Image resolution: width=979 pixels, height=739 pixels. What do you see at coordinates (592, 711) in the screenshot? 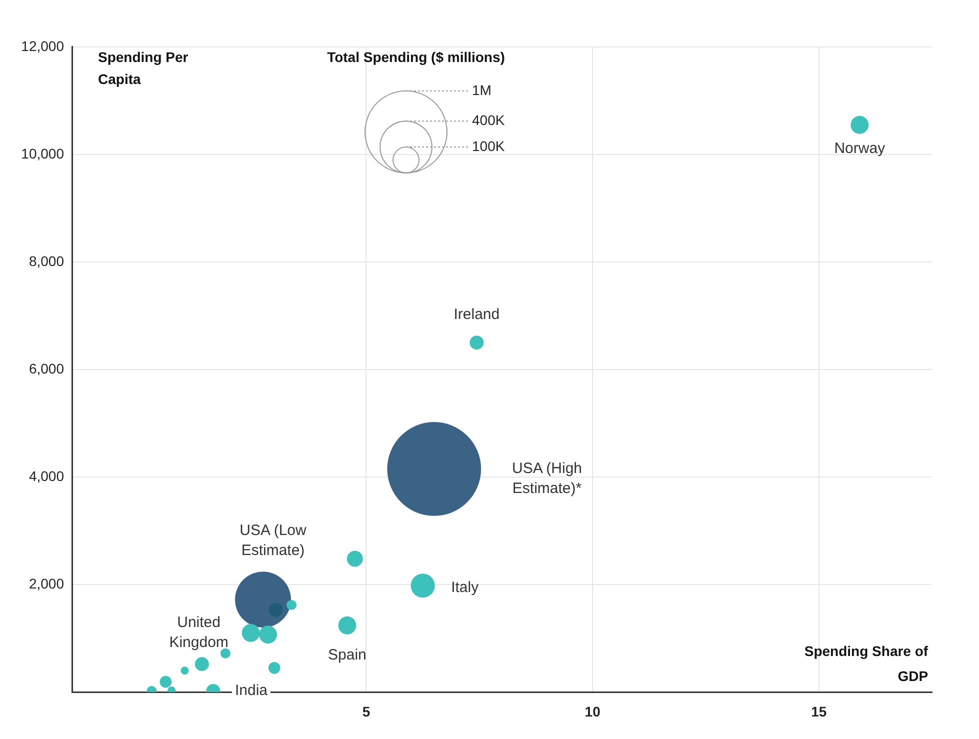
I see `x-tick-label: 10` at bounding box center [592, 711].